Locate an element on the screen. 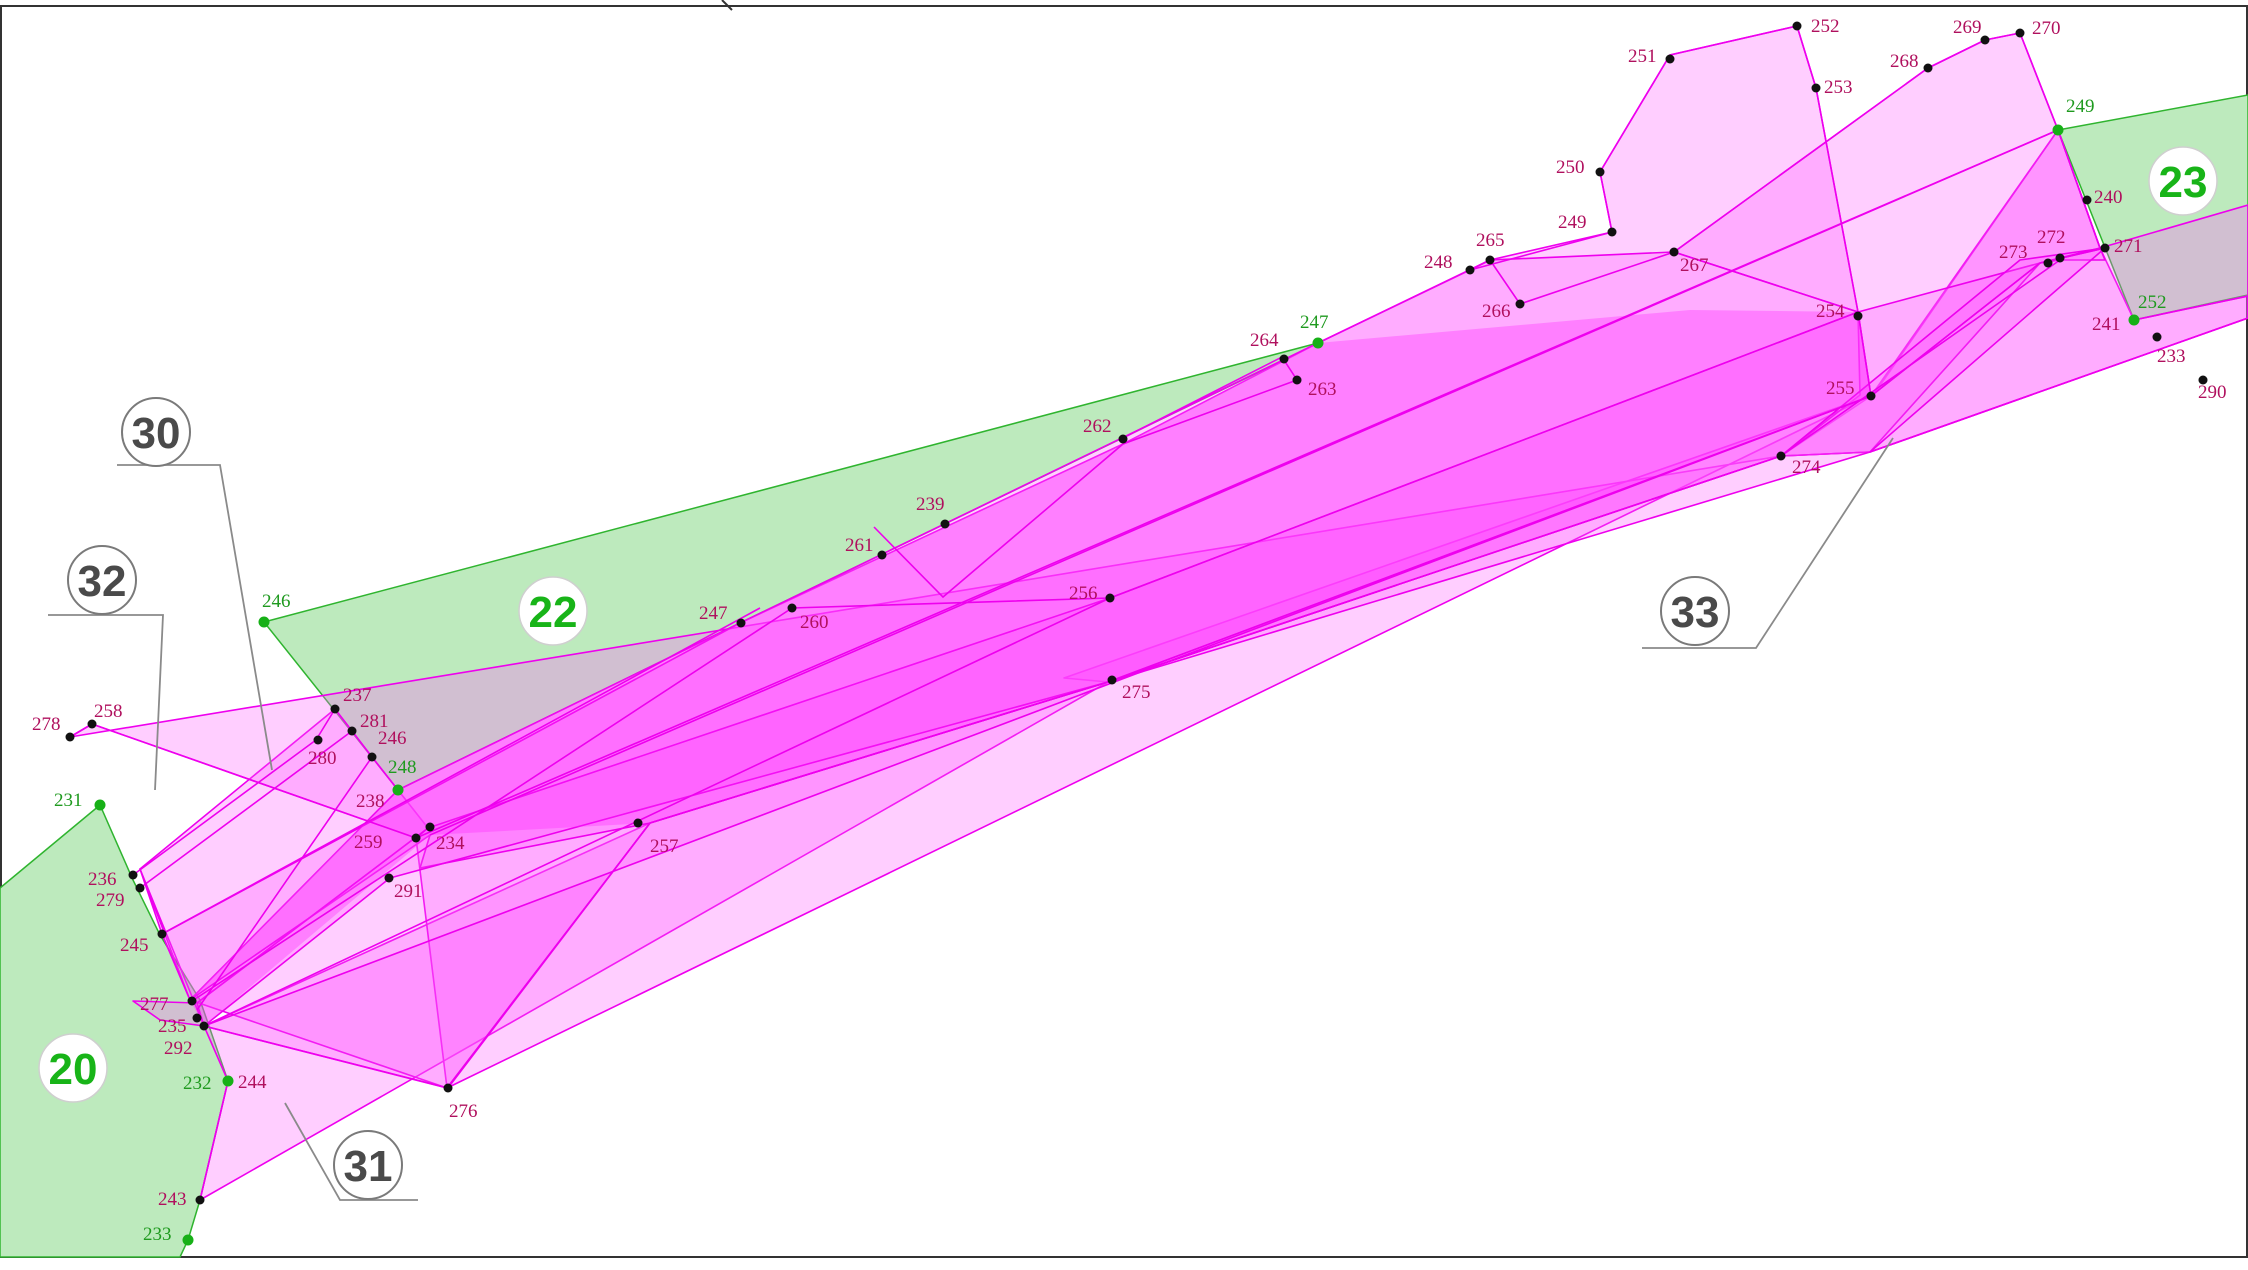 The width and height of the screenshot is (2248, 1270). pt-234: 234 is located at coordinates (450, 843).